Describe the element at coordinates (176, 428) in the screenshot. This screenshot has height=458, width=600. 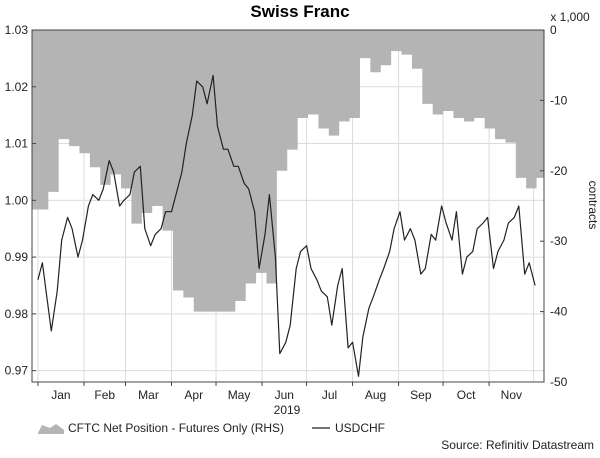
I see `legend-cftc-label: CFTC Net Position - Futures Only (RHS)` at that location.